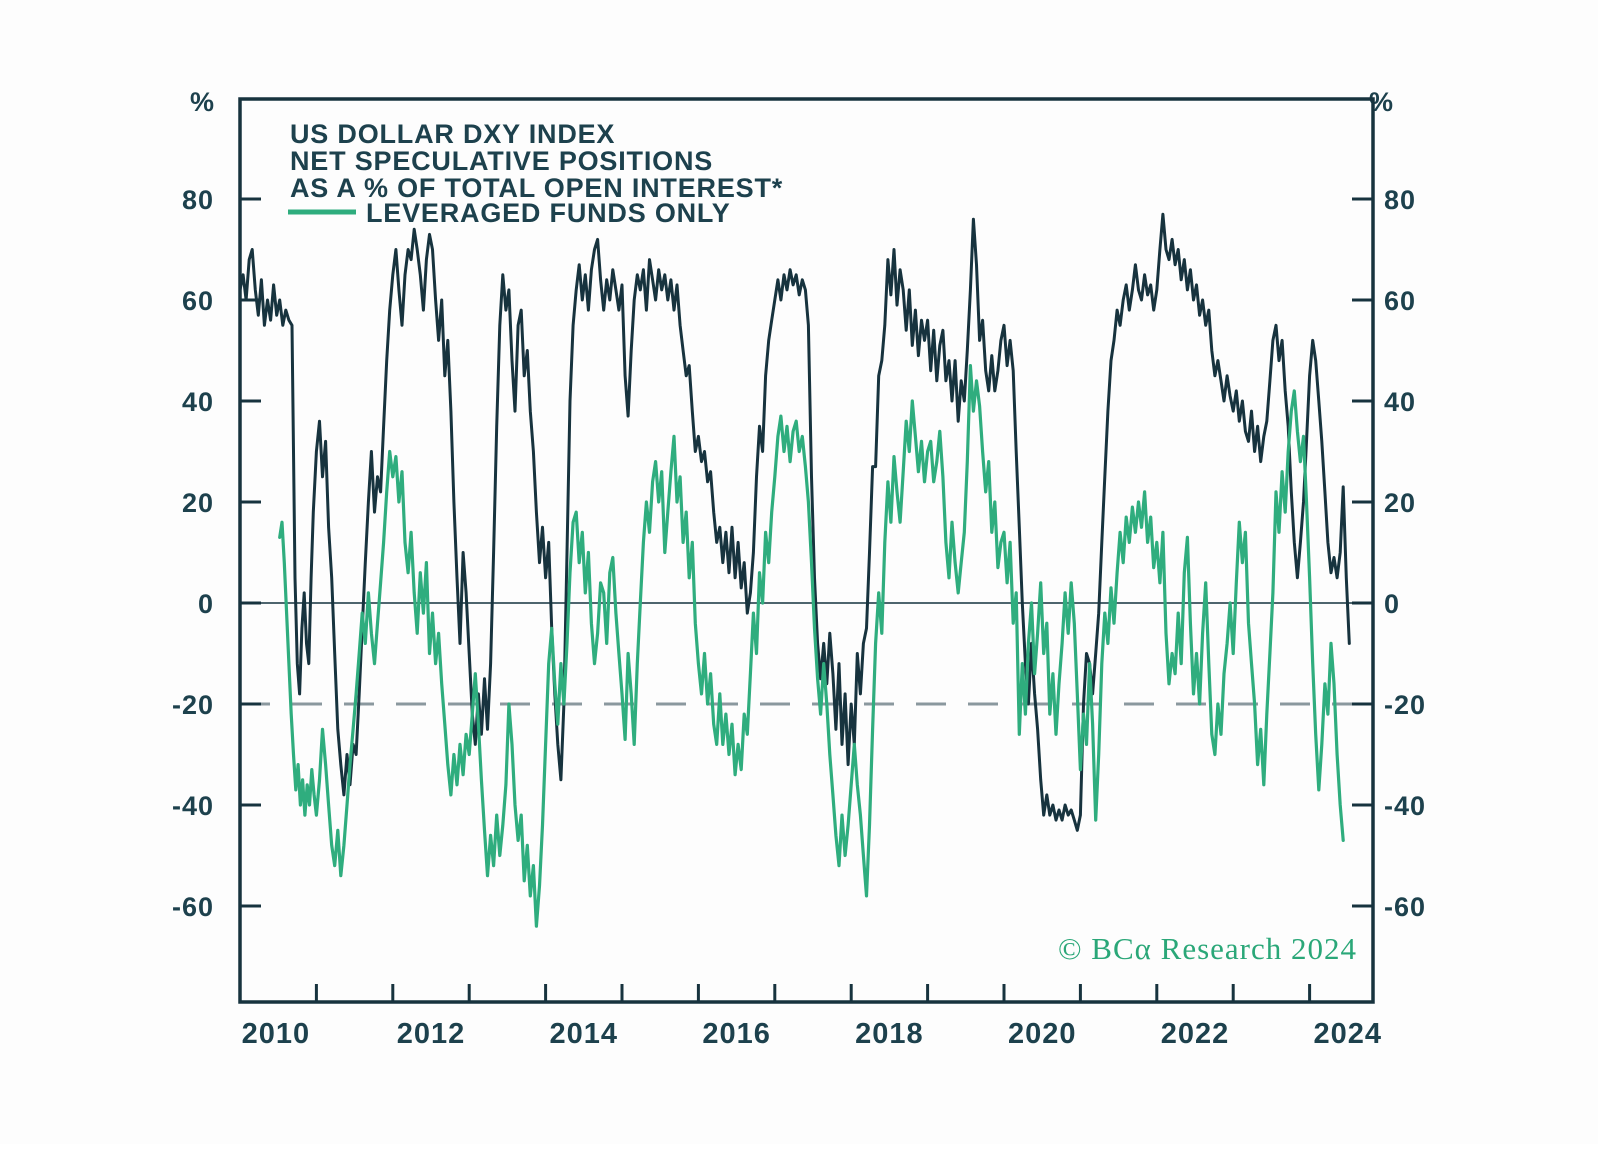  What do you see at coordinates (1392, 604) in the screenshot?
I see `y-tick-label-right: 0` at bounding box center [1392, 604].